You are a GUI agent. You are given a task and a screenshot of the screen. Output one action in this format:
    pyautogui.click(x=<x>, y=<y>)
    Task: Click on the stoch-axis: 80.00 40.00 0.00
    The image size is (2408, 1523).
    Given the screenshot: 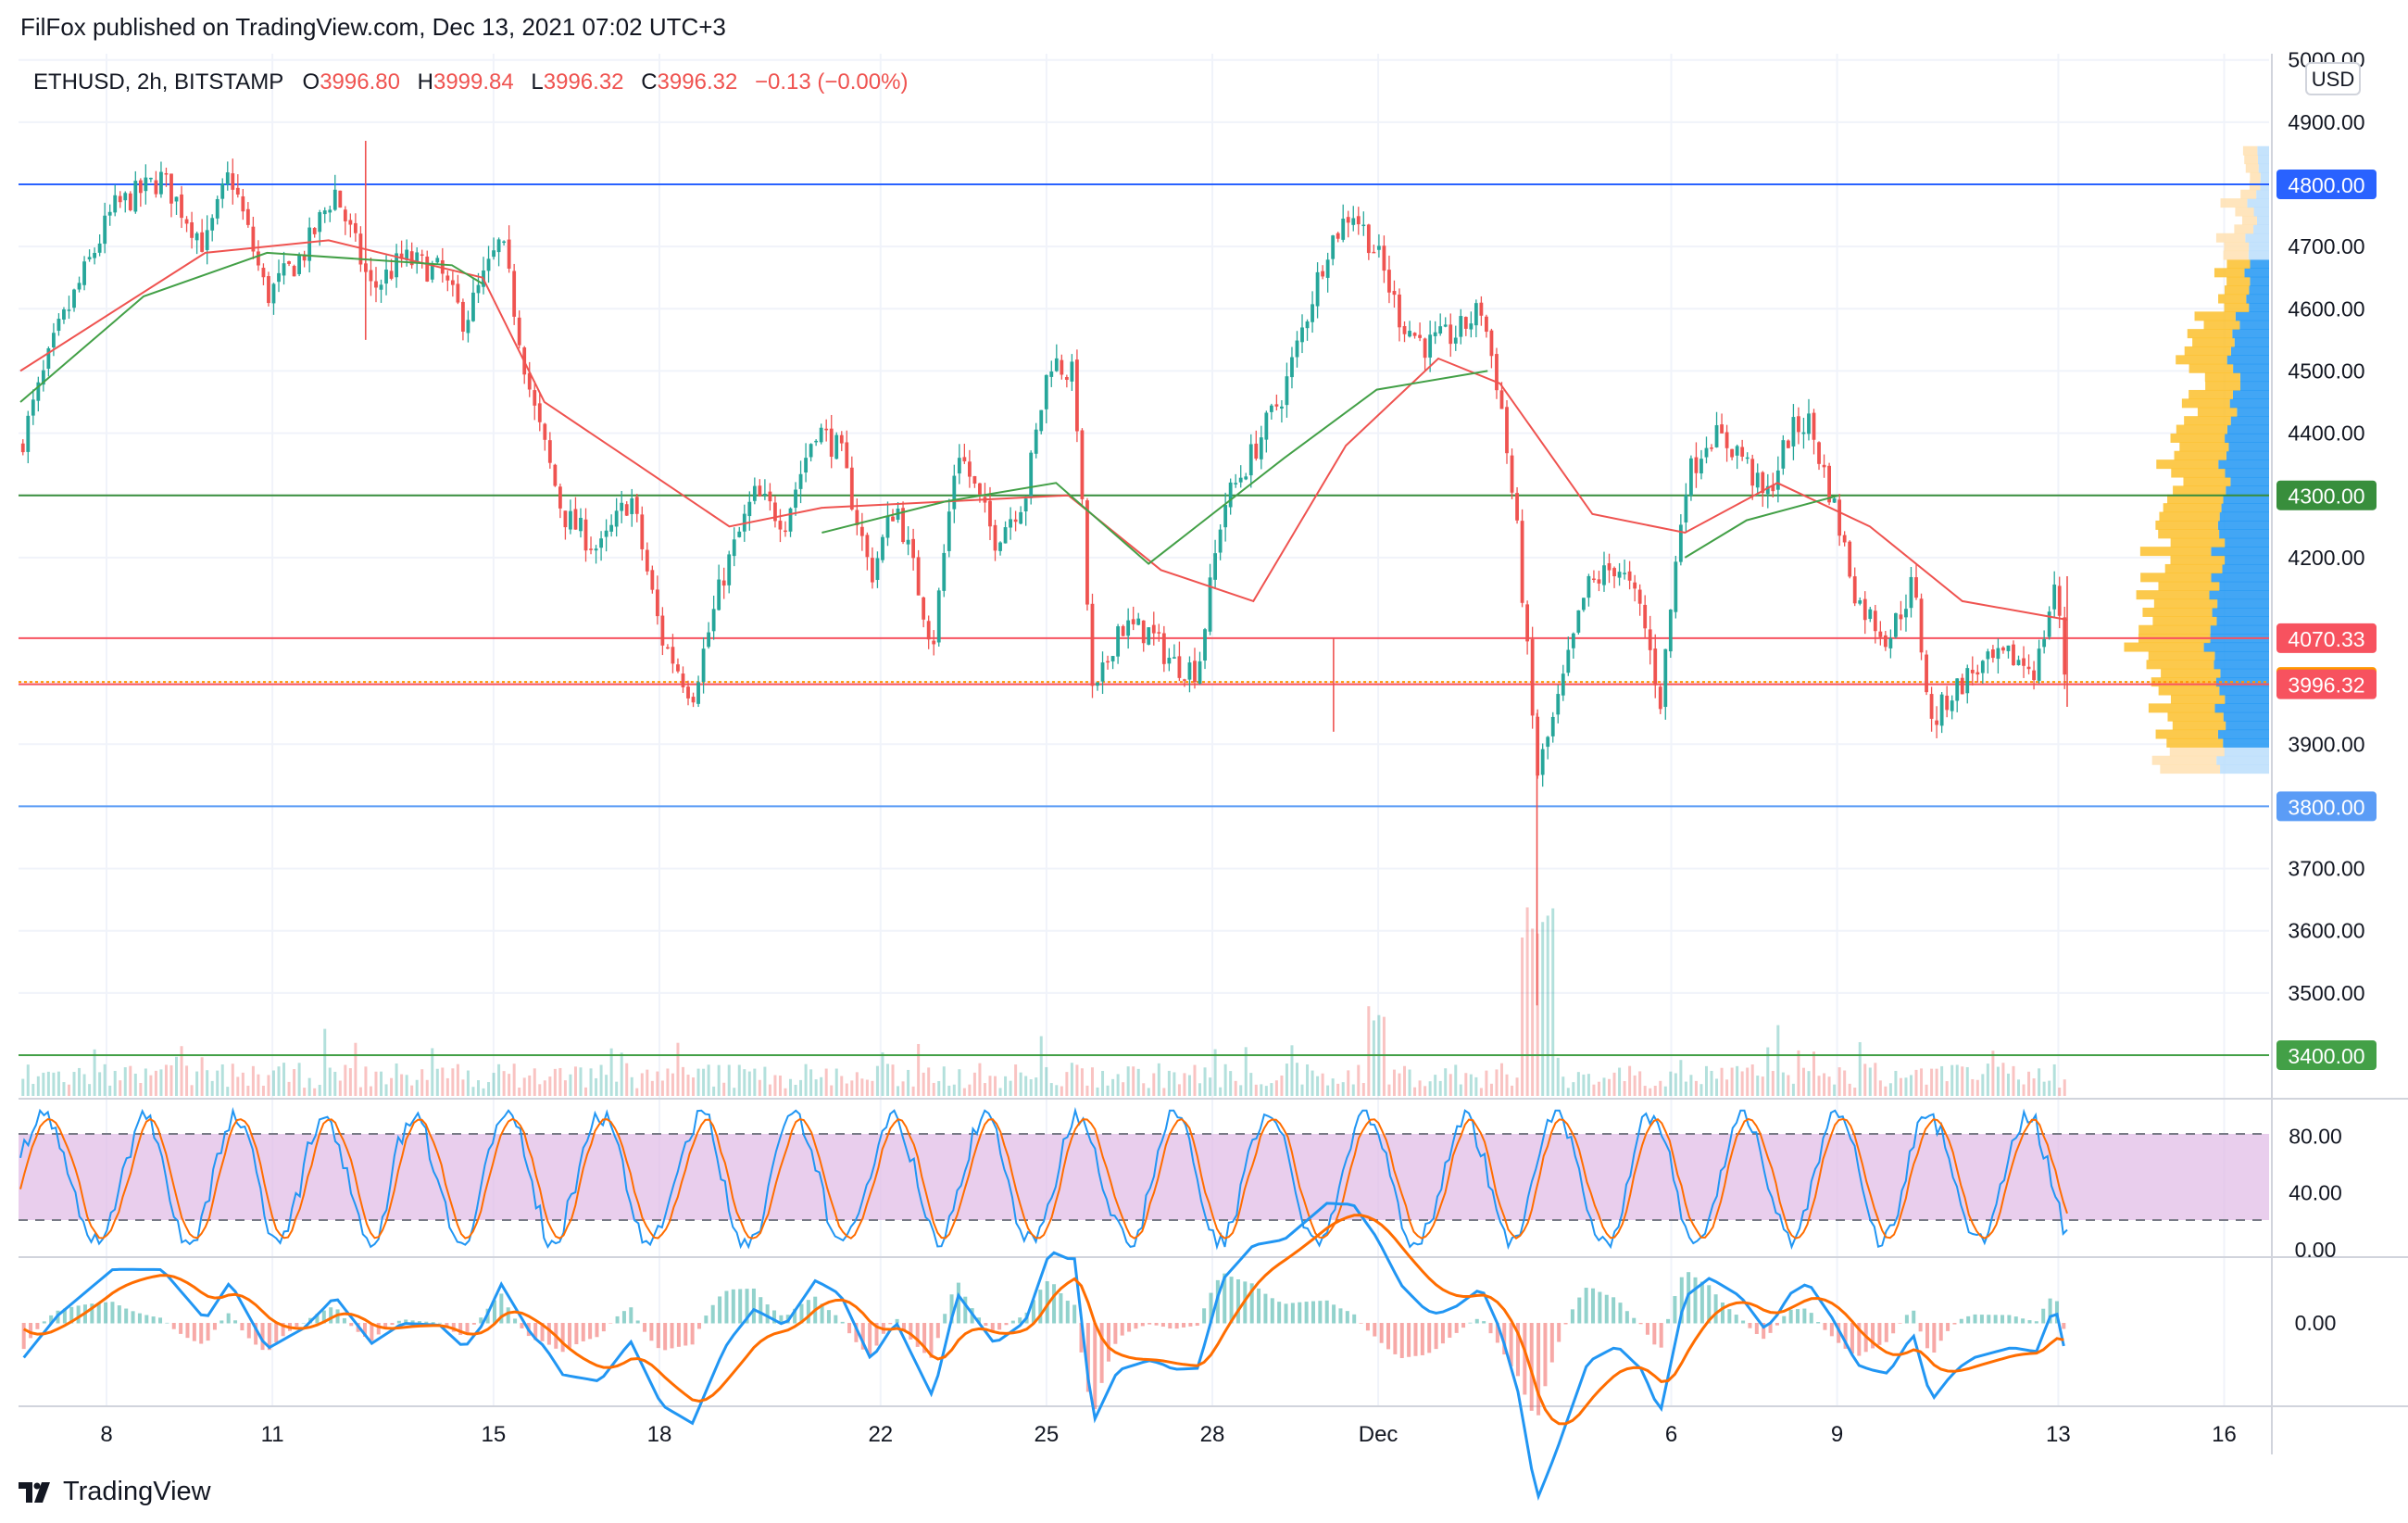 What is the action you would take?
    pyautogui.click(x=2315, y=1193)
    